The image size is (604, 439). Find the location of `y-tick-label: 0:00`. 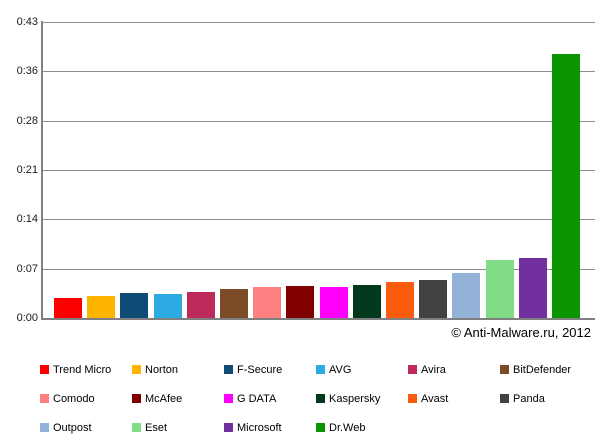

y-tick-label: 0:00 is located at coordinates (27, 318).